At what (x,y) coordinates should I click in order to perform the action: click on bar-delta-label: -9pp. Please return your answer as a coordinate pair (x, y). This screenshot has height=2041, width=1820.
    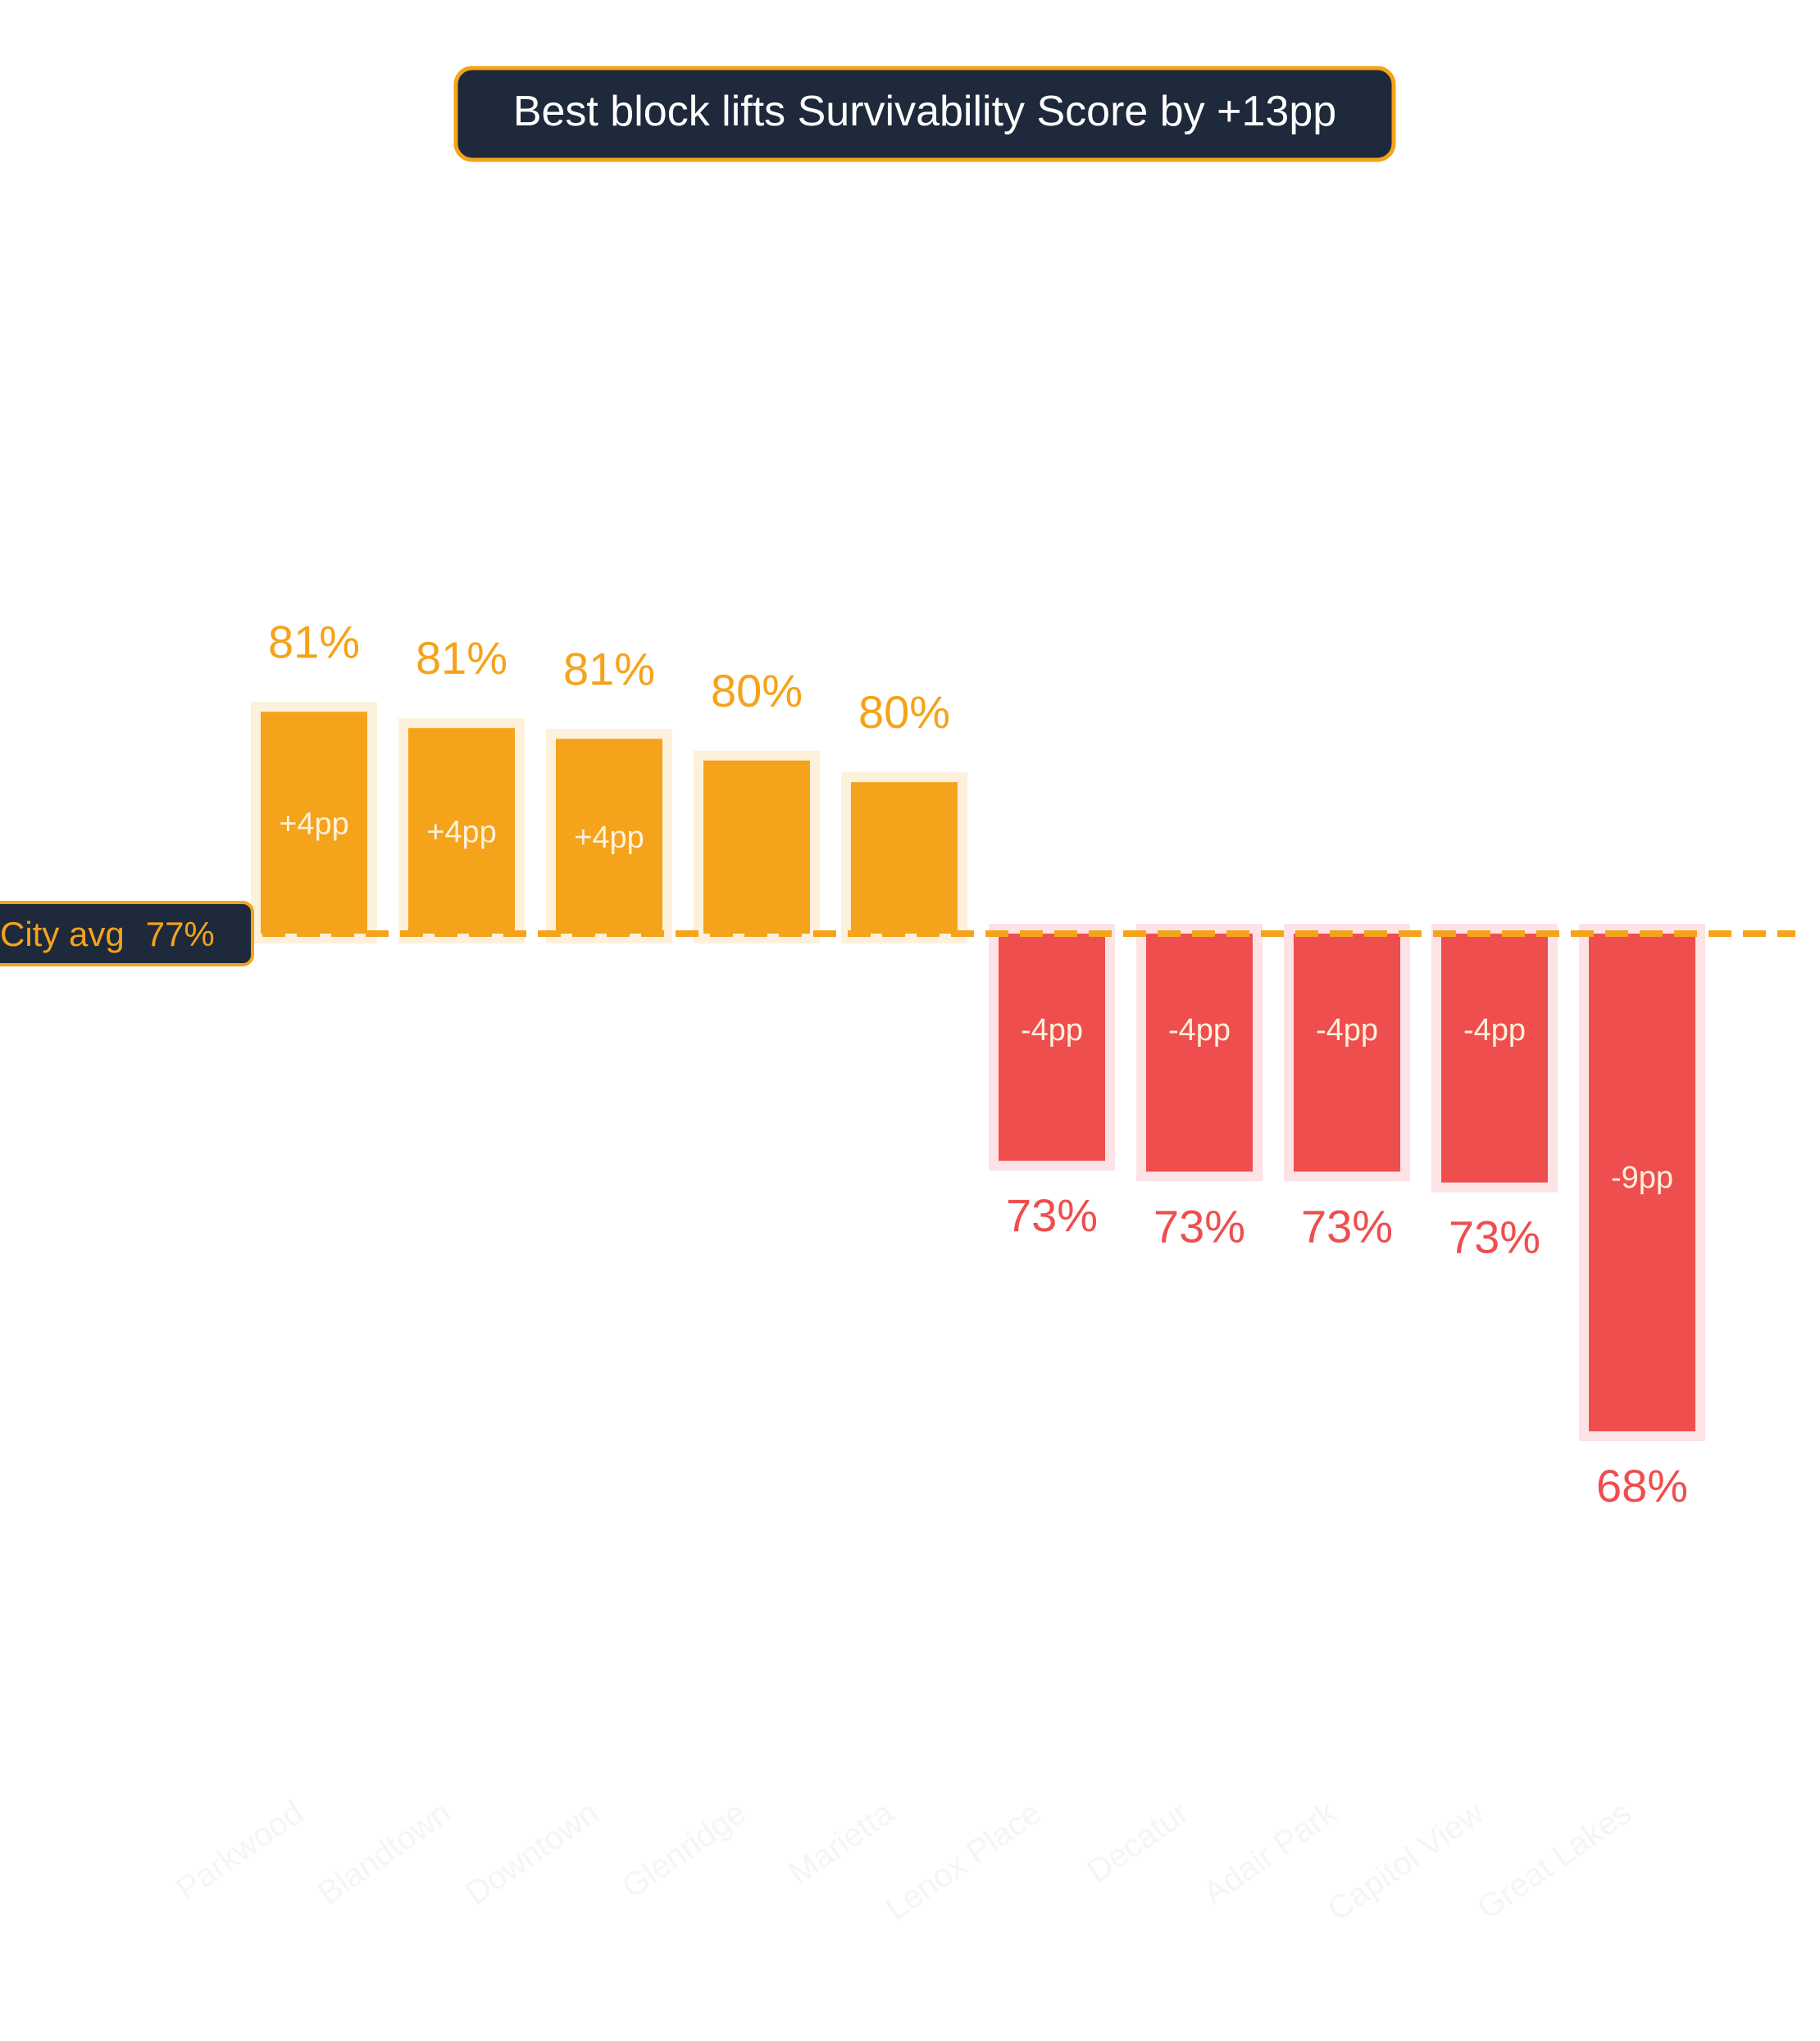
    Looking at the image, I should click on (1642, 1178).